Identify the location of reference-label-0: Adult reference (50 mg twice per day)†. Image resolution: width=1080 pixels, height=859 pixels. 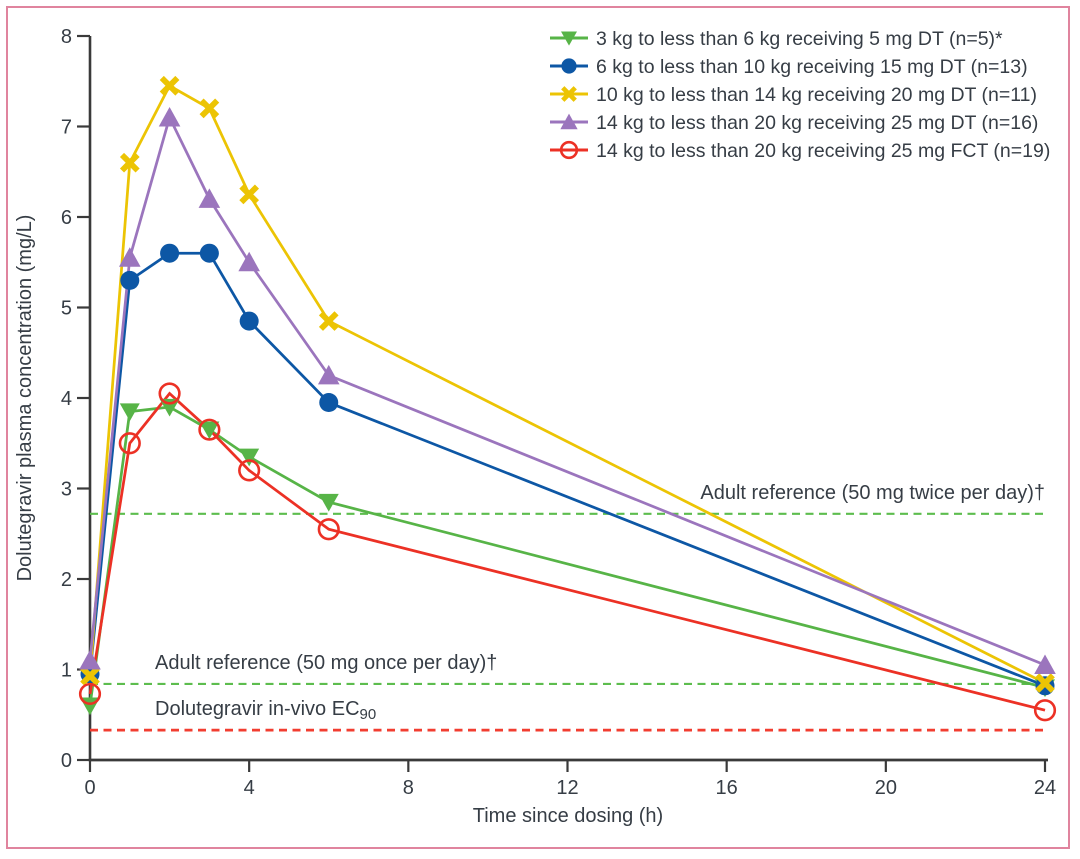
(872, 493).